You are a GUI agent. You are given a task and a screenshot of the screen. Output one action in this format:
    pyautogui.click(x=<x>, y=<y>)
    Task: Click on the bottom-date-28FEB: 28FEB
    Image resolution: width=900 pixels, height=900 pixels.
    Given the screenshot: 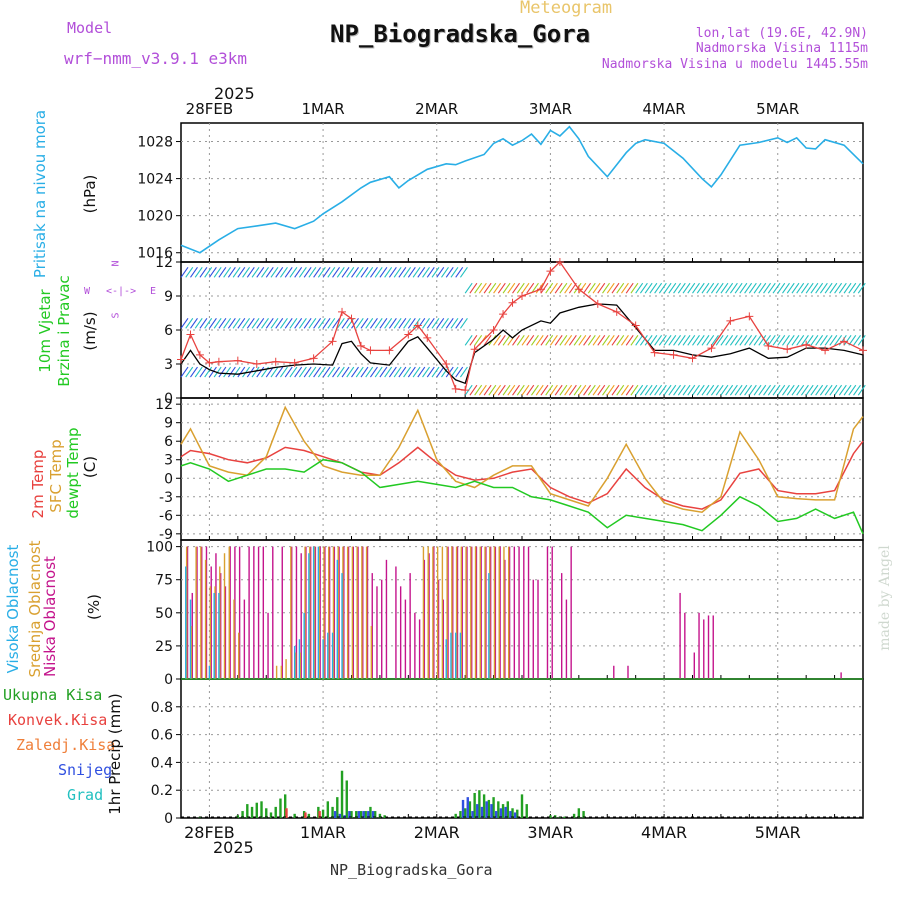 What is the action you would take?
    pyautogui.click(x=209, y=832)
    